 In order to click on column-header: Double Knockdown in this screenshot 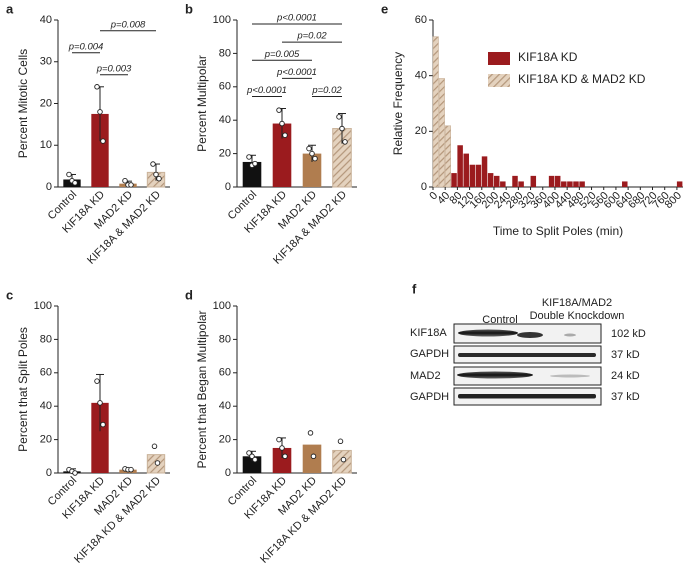, I will do `click(577, 316)`.